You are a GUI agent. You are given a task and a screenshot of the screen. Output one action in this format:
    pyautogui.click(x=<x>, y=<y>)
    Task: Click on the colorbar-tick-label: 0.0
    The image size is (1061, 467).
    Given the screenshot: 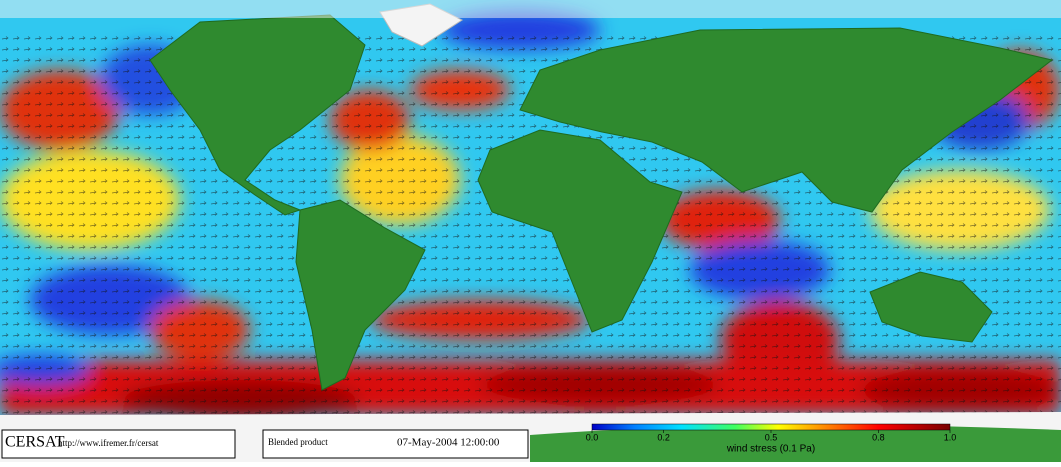 What is the action you would take?
    pyautogui.click(x=592, y=437)
    